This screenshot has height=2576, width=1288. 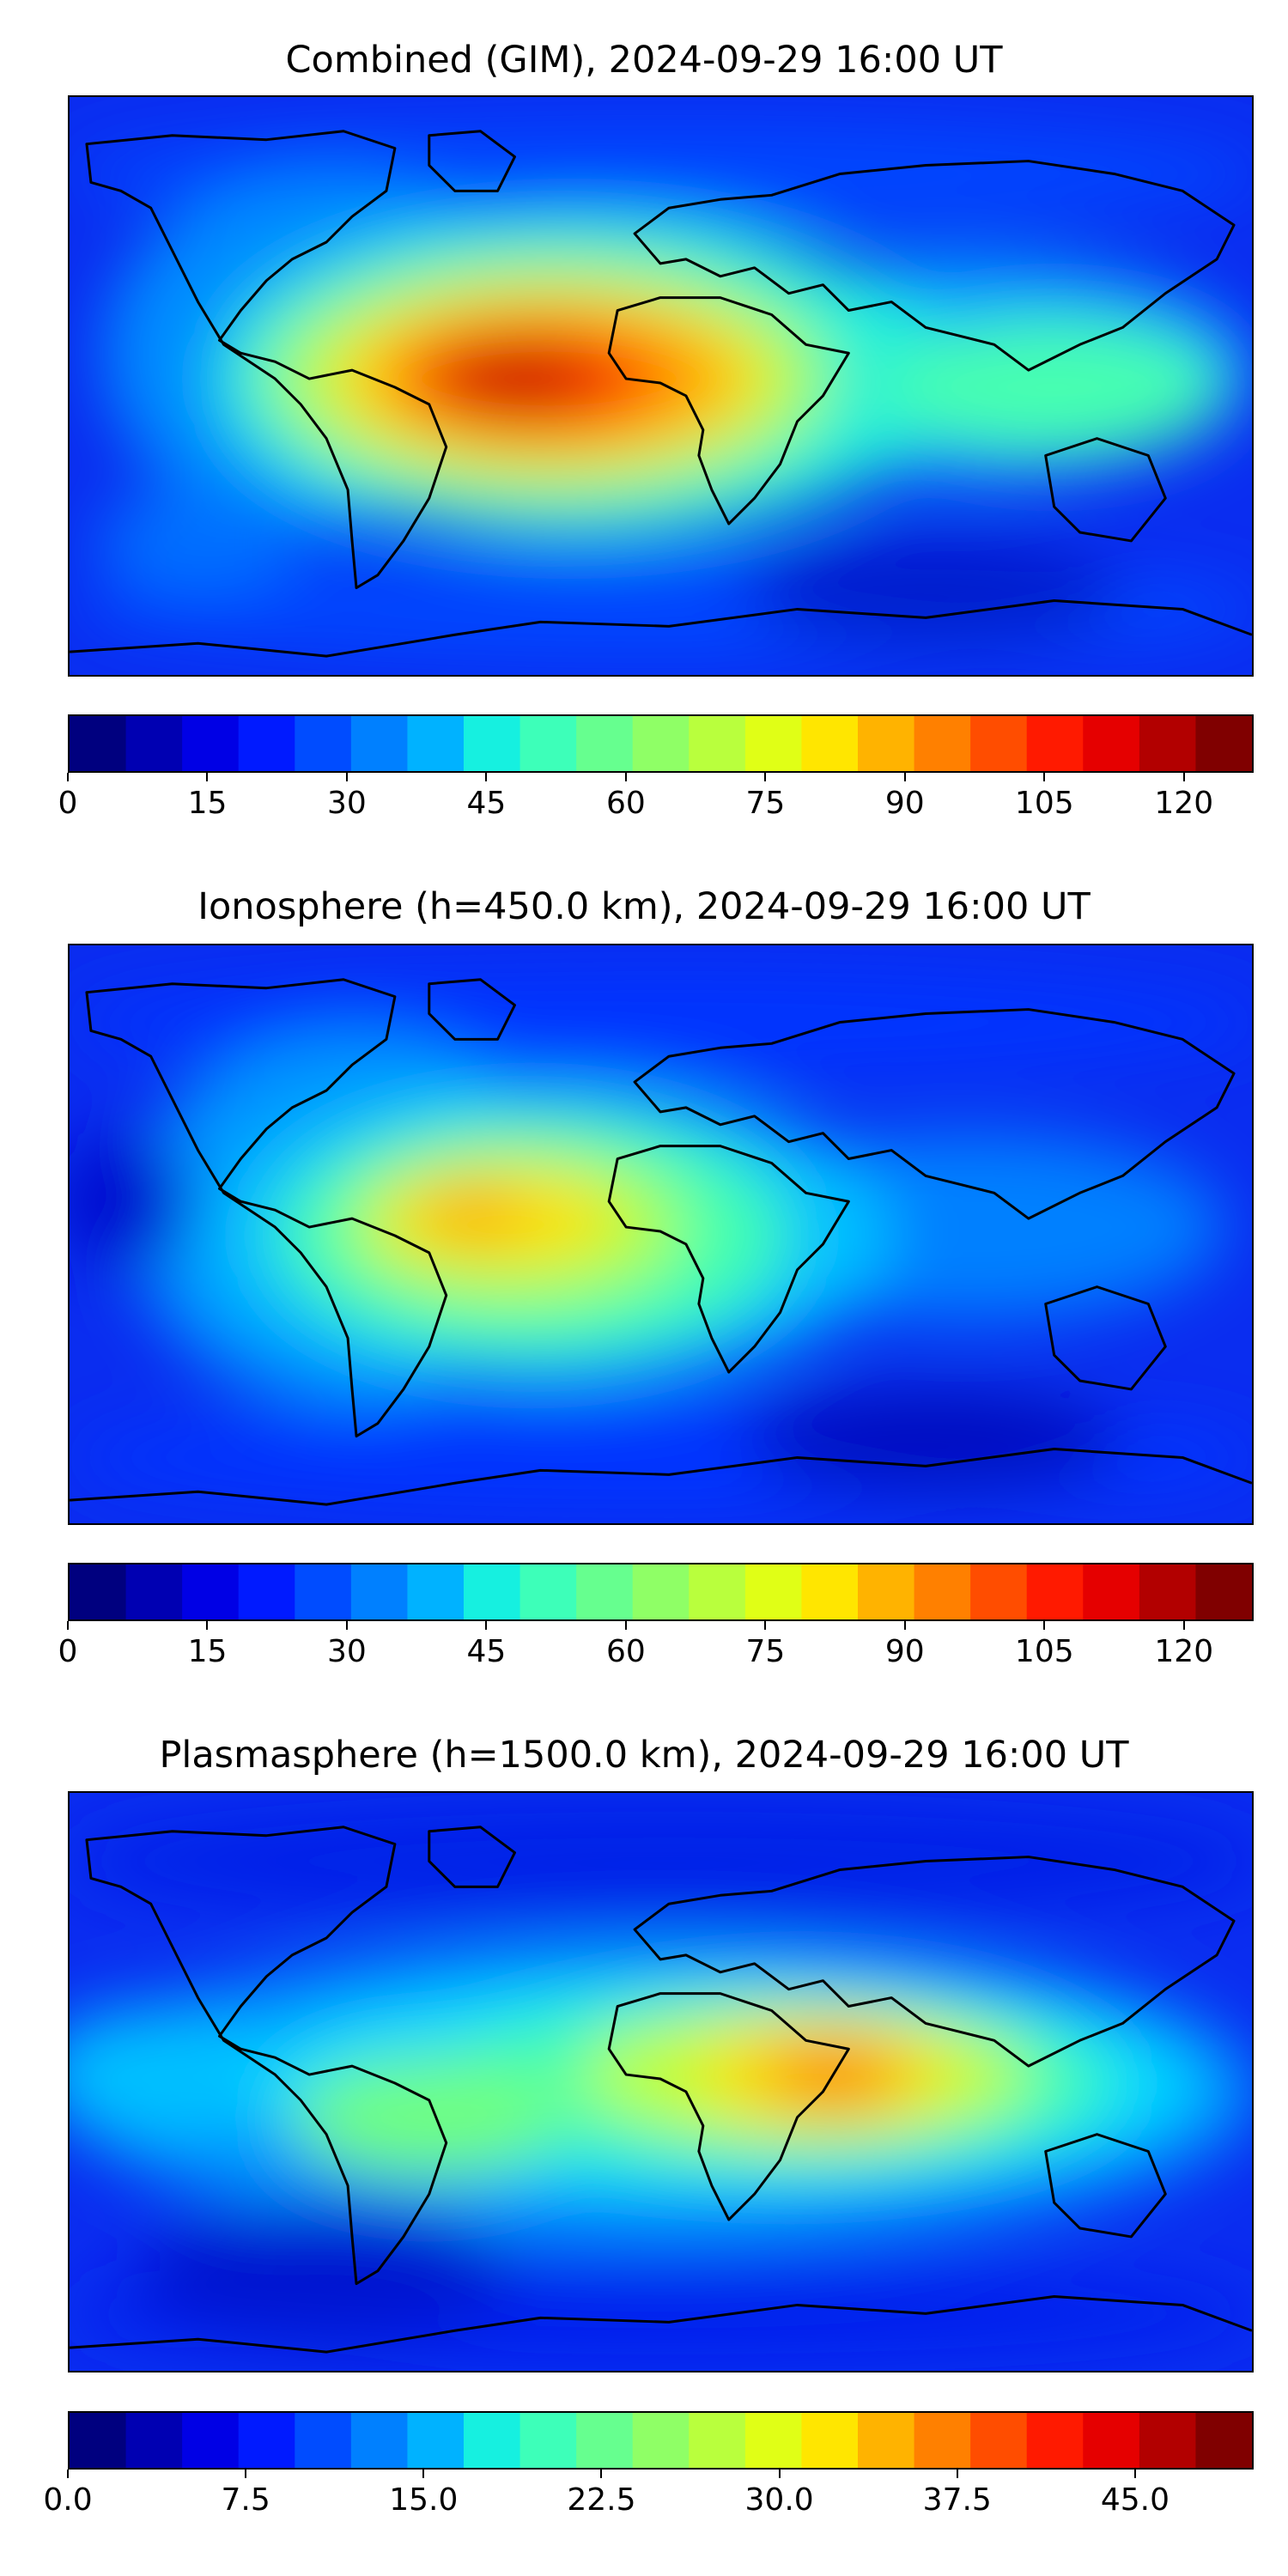 I want to click on colorbar-tick-label: 45, so click(x=486, y=803).